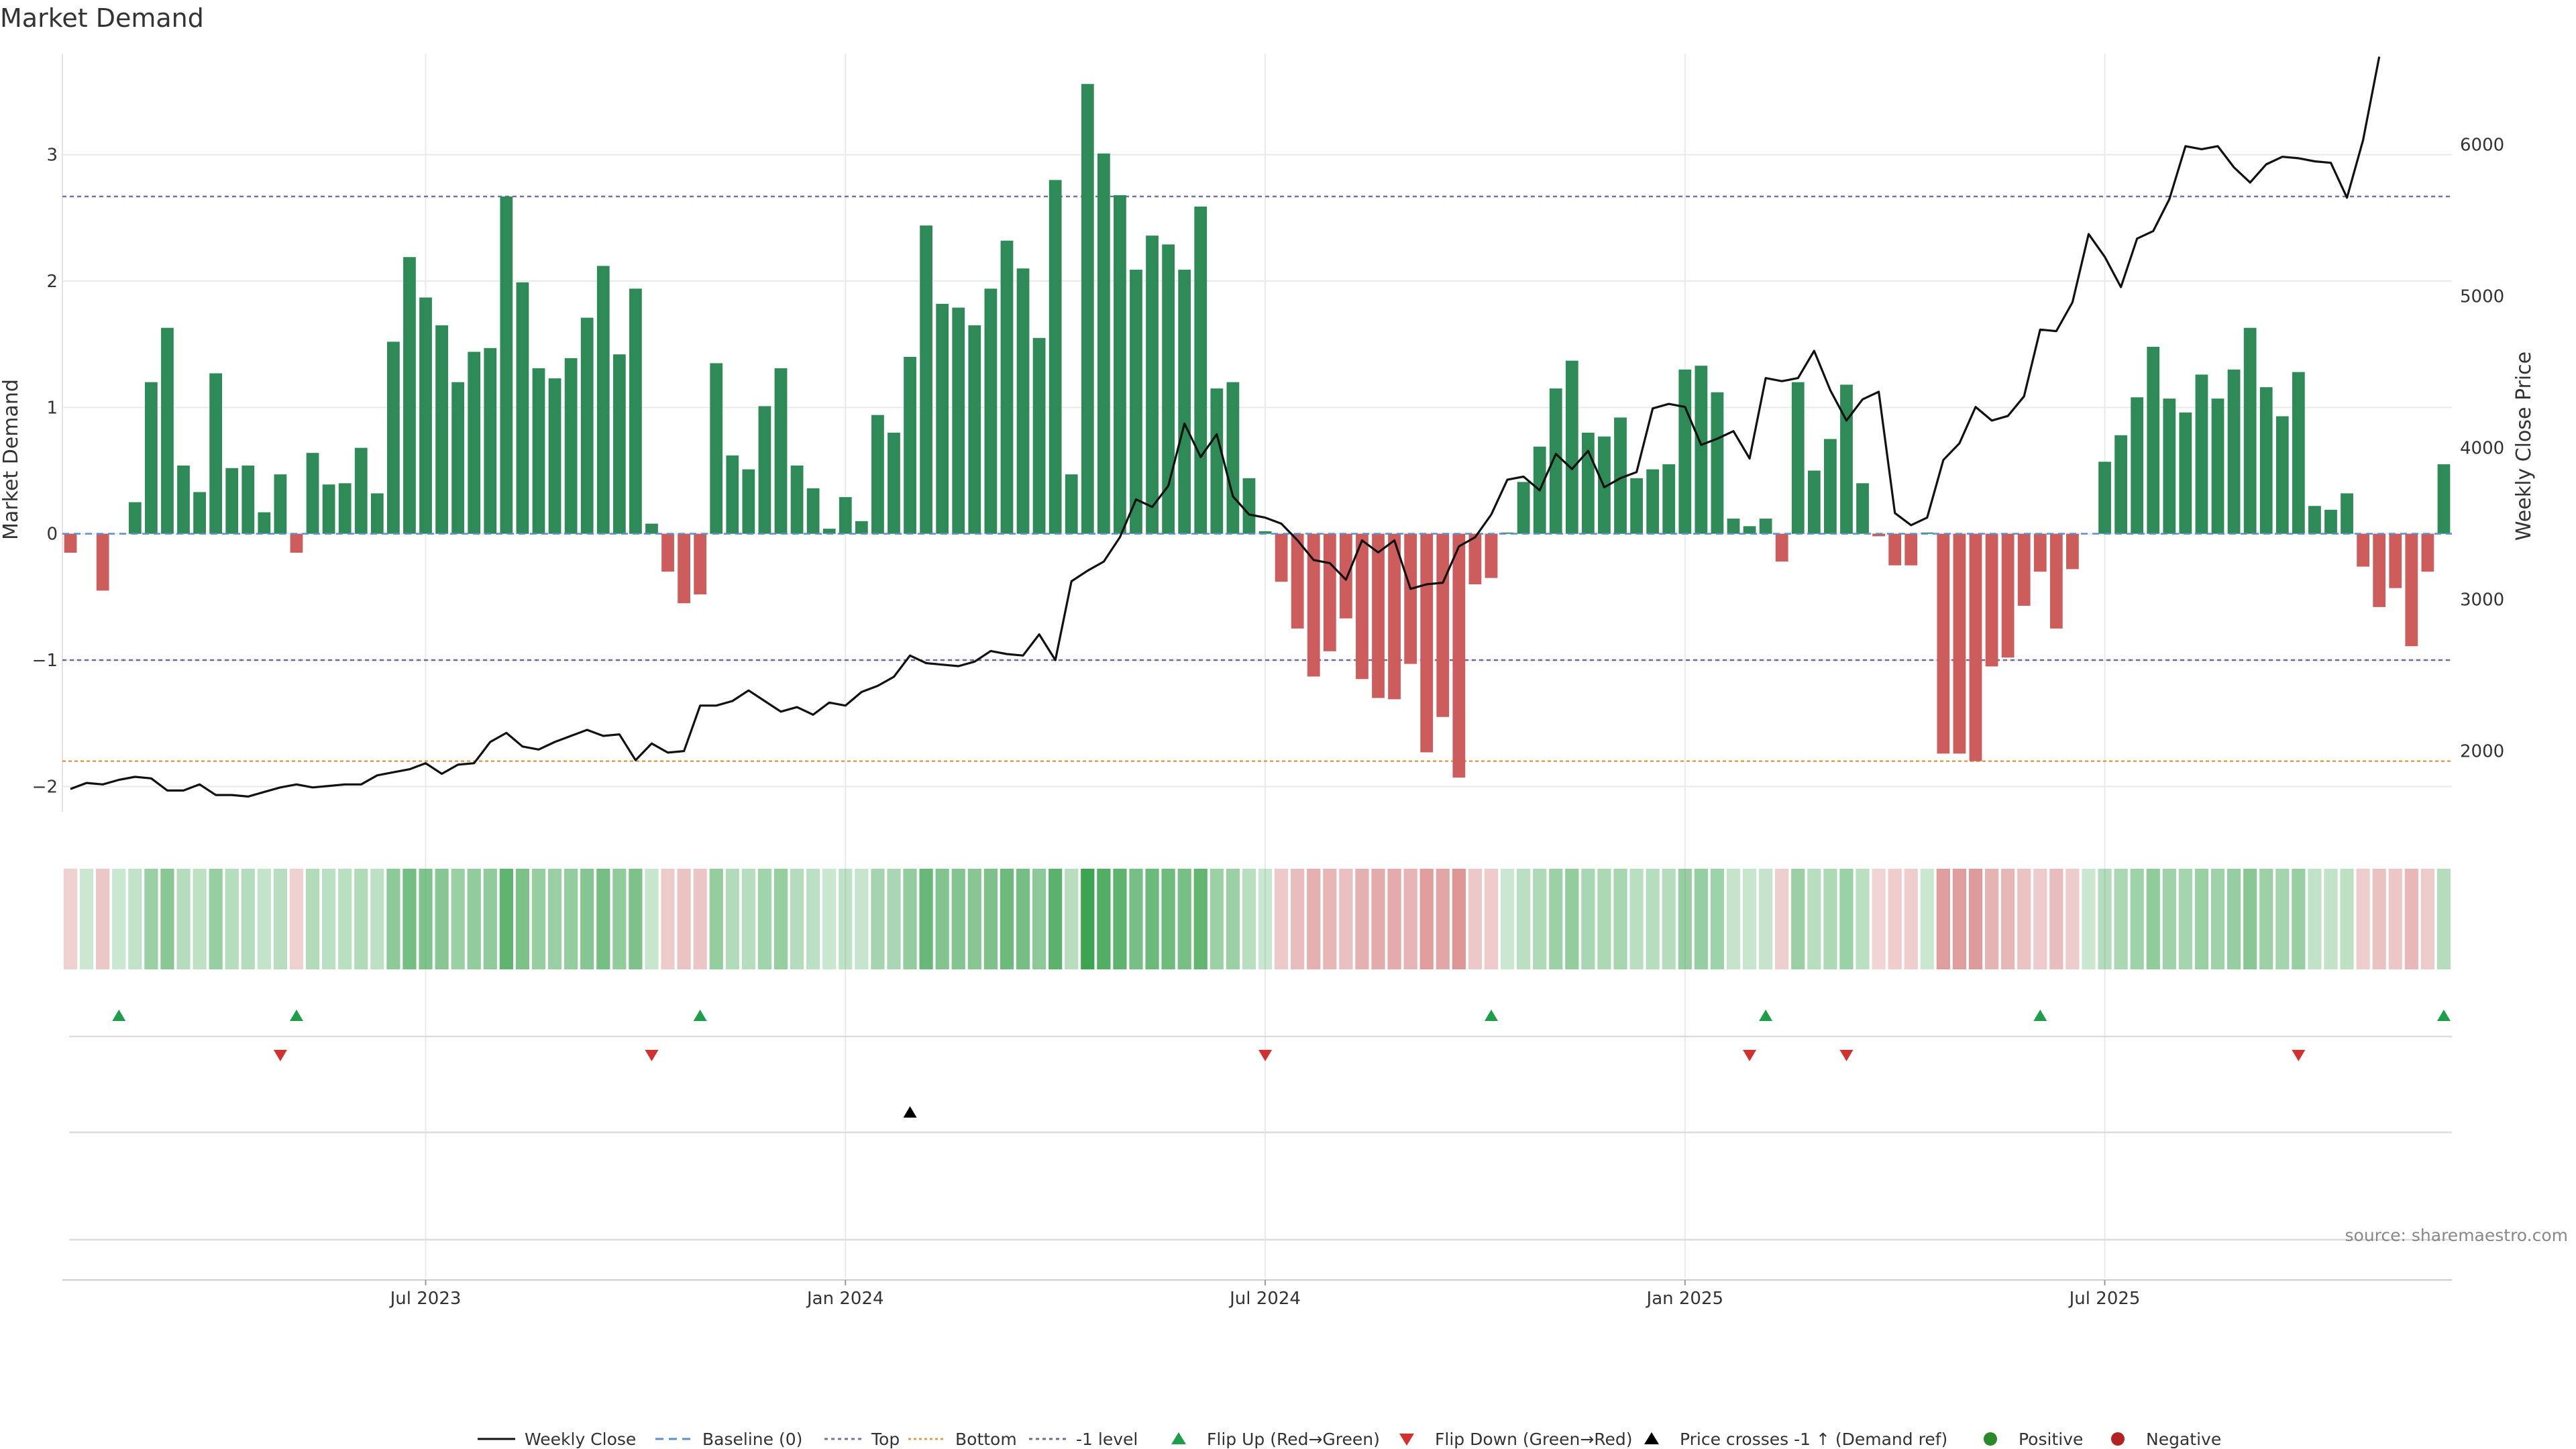 Image resolution: width=2576 pixels, height=1449 pixels. I want to click on left-tick-label: −2, so click(45, 787).